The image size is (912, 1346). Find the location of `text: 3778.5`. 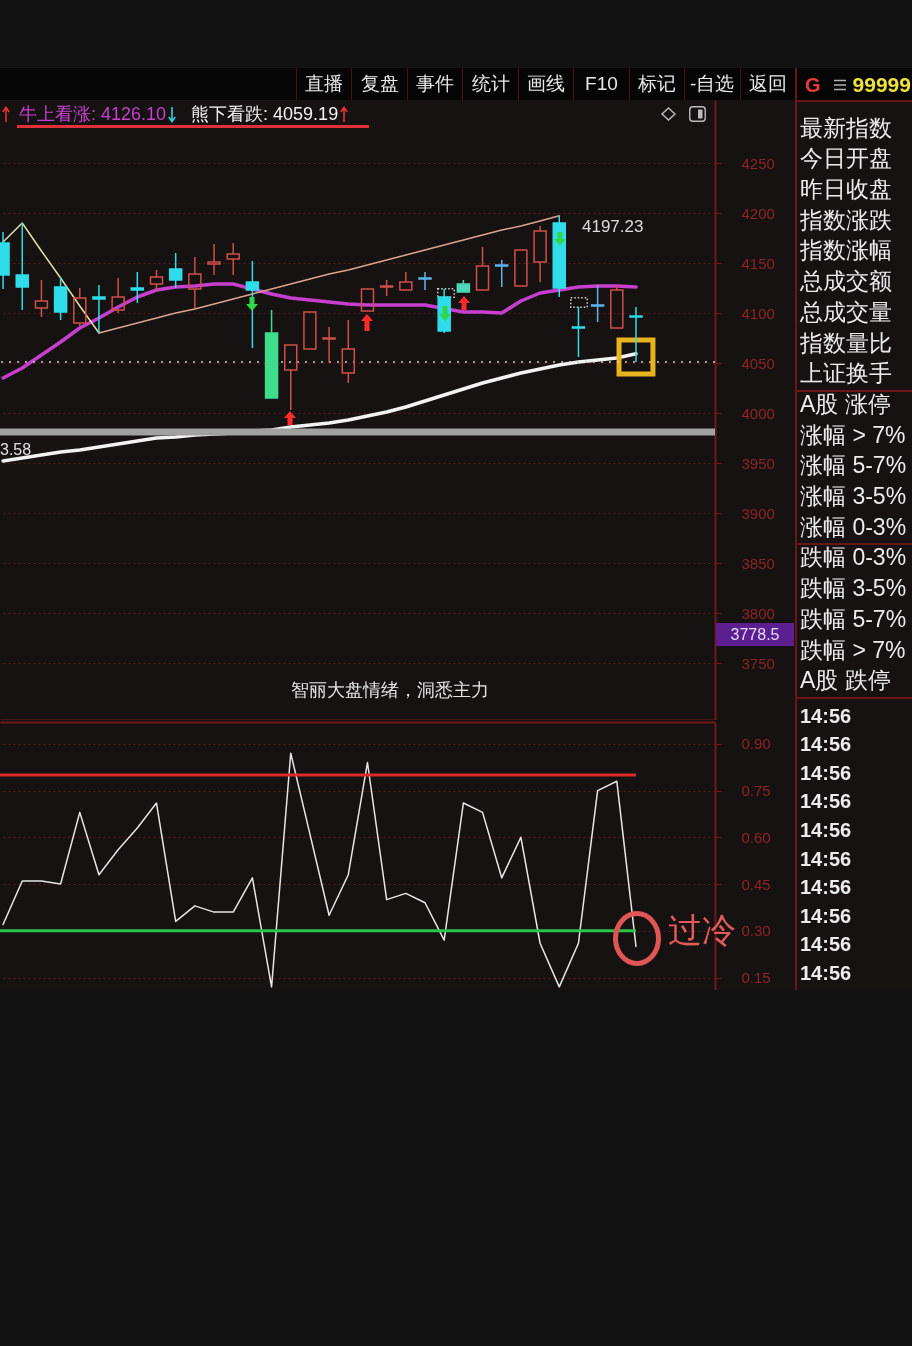

text: 3778.5 is located at coordinates (755, 634).